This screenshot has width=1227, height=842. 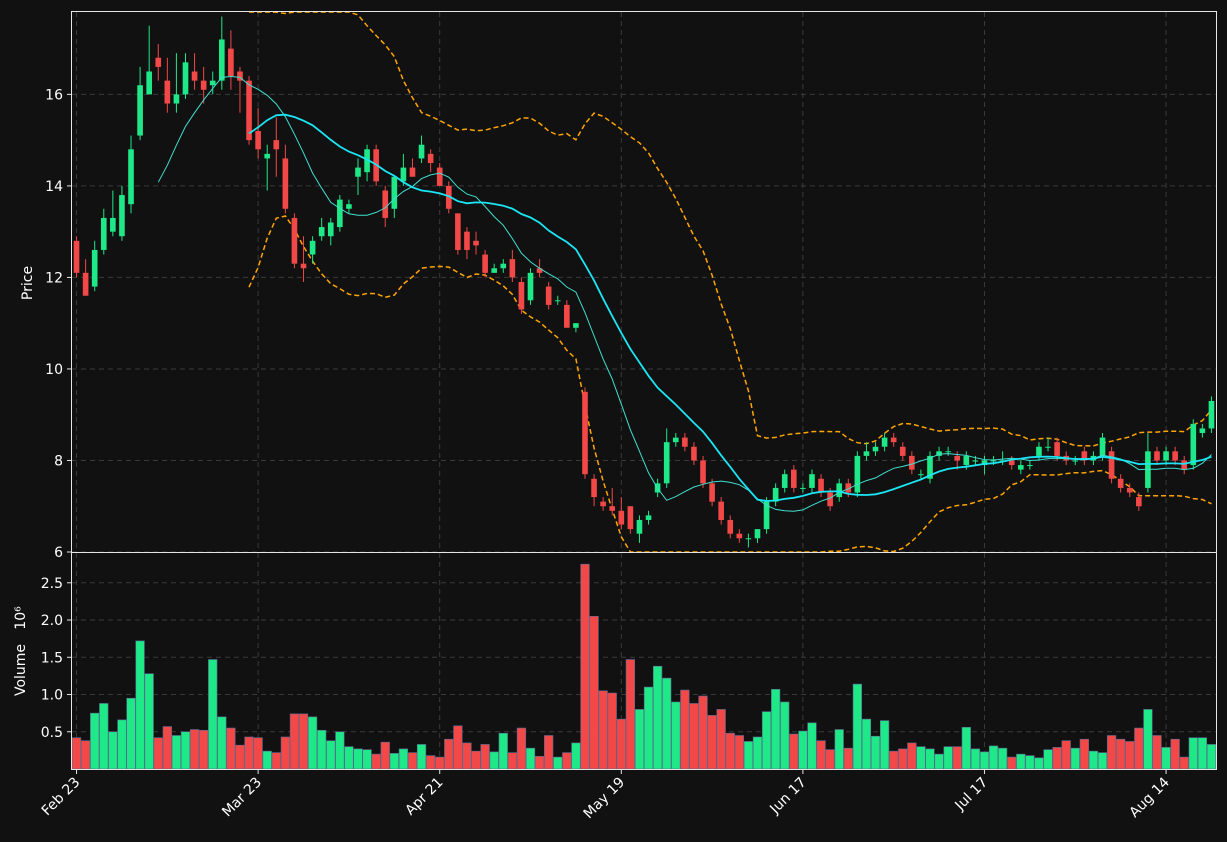 I want to click on price-tick-label: 6, so click(x=58, y=553).